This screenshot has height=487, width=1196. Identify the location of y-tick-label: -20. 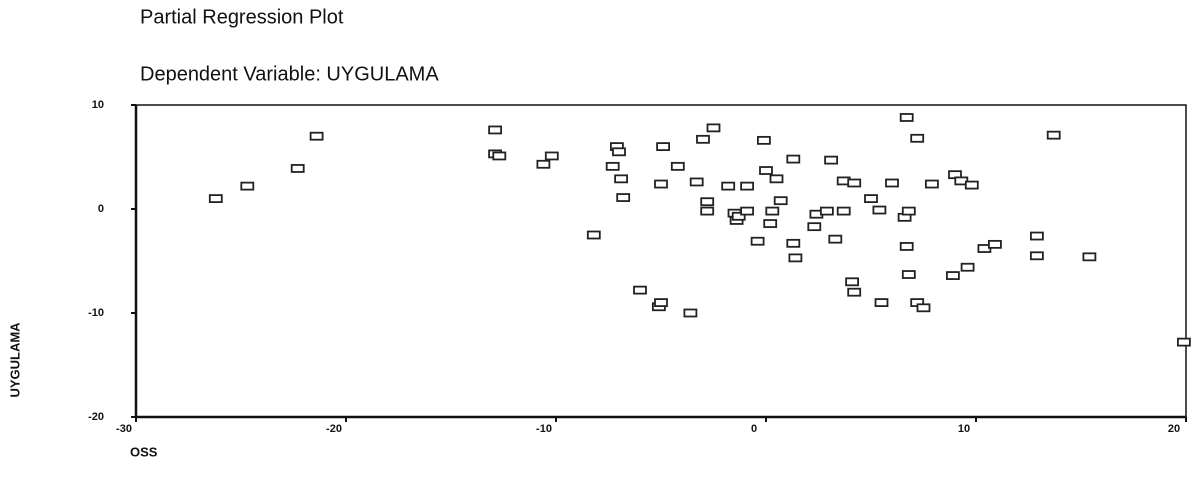
(96, 417).